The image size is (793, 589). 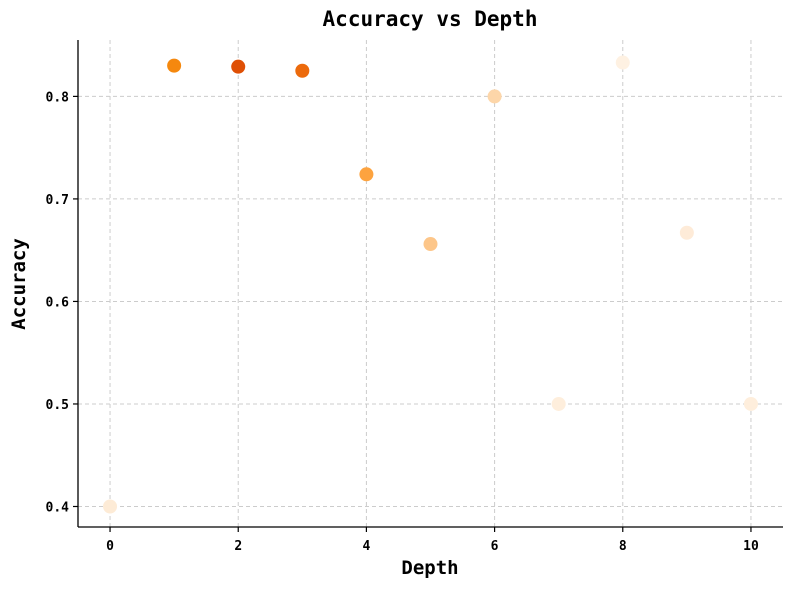 What do you see at coordinates (58, 97) in the screenshot?
I see `y-tick-label: 0.8` at bounding box center [58, 97].